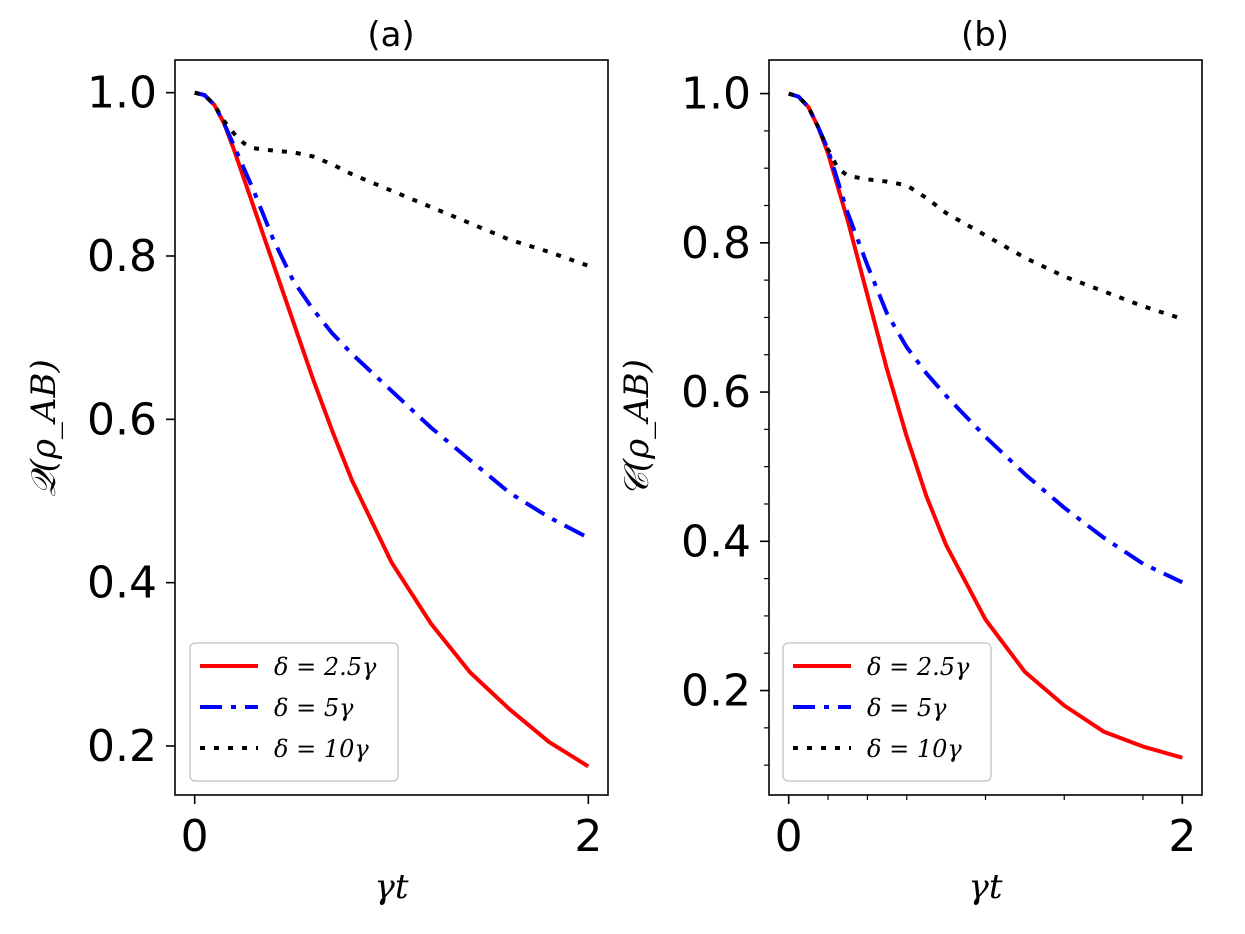 This screenshot has height=934, width=1245. What do you see at coordinates (390, 35) in the screenshot?
I see `panel-title: (a)` at bounding box center [390, 35].